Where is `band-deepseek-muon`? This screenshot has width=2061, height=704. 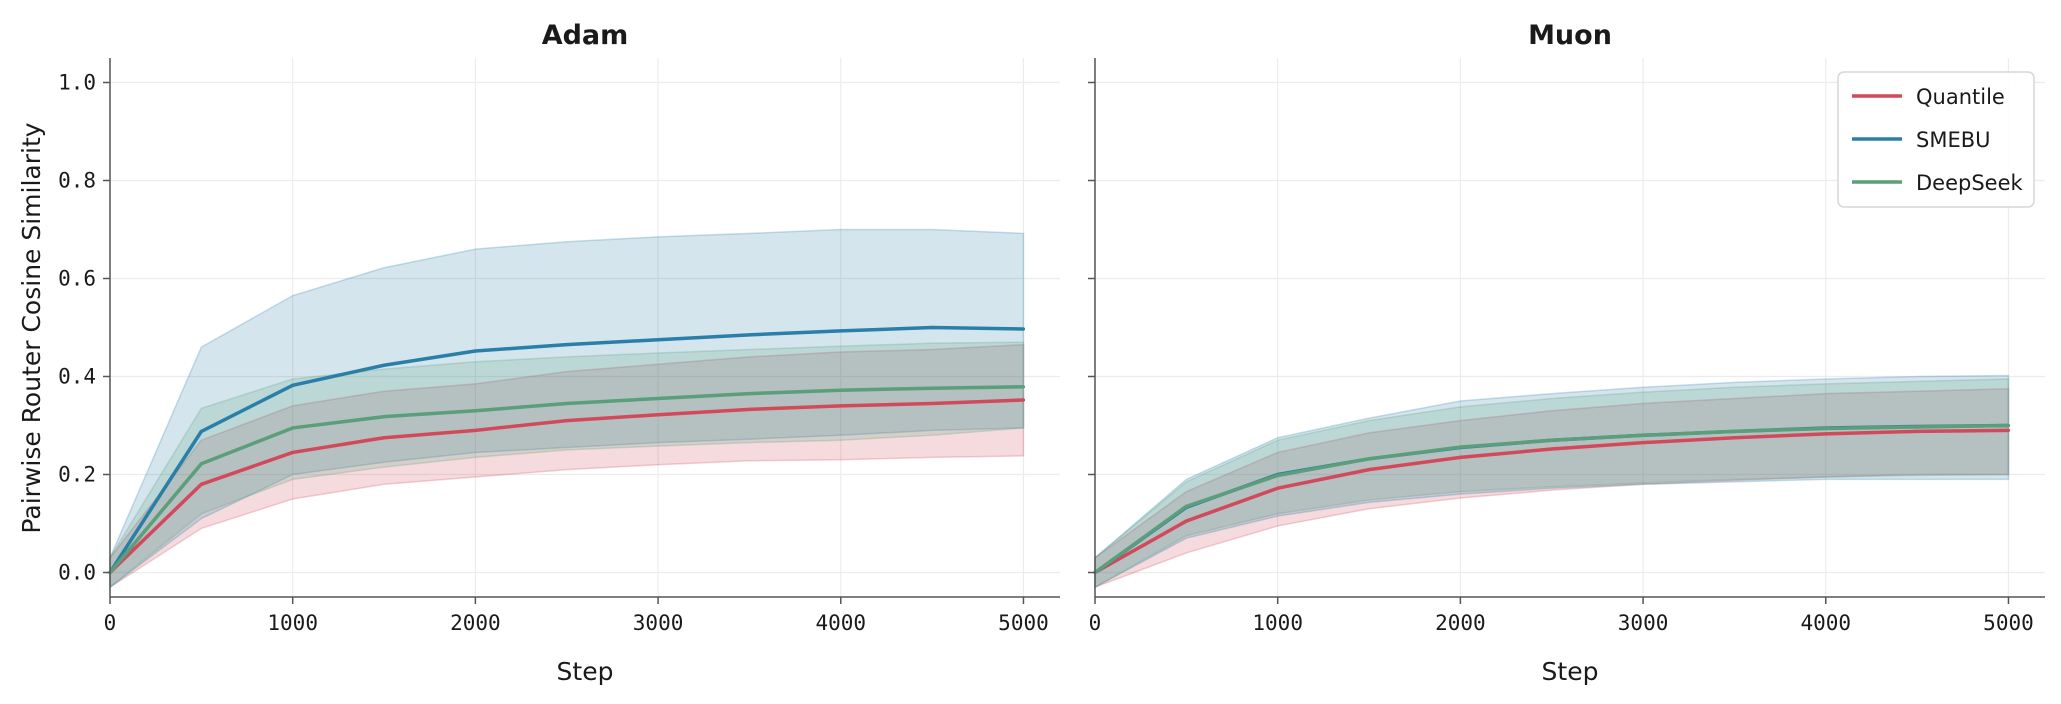
band-deepseek-muon is located at coordinates (1552, 483).